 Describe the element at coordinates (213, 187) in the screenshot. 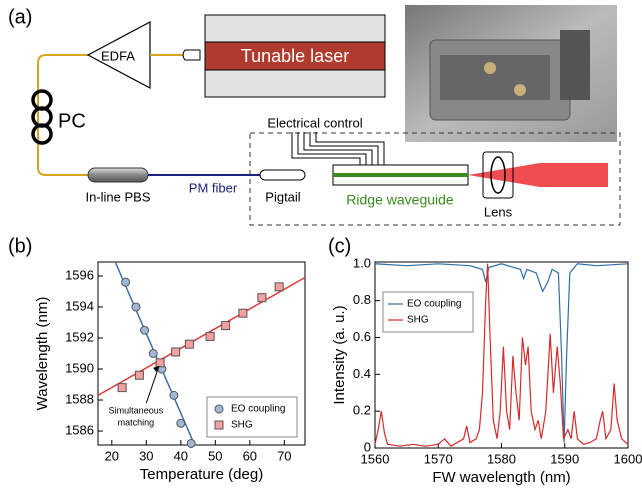

I see `fiber-label: PM fiber` at that location.